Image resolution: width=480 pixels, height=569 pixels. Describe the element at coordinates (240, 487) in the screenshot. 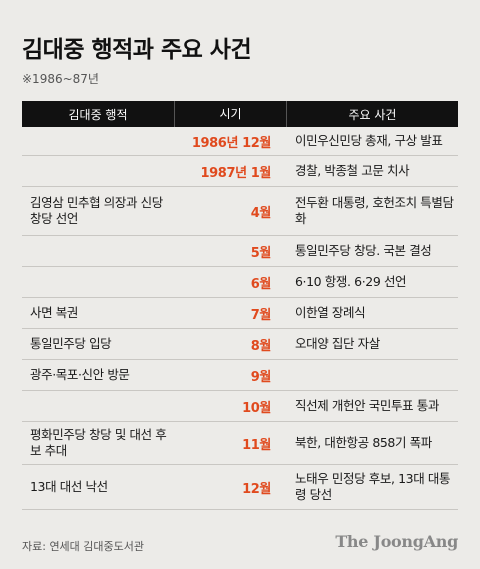

I see `table-row: 13대 대선 낙선 12월 노태우 민정당 후보, 13대 대통령 당선` at that location.